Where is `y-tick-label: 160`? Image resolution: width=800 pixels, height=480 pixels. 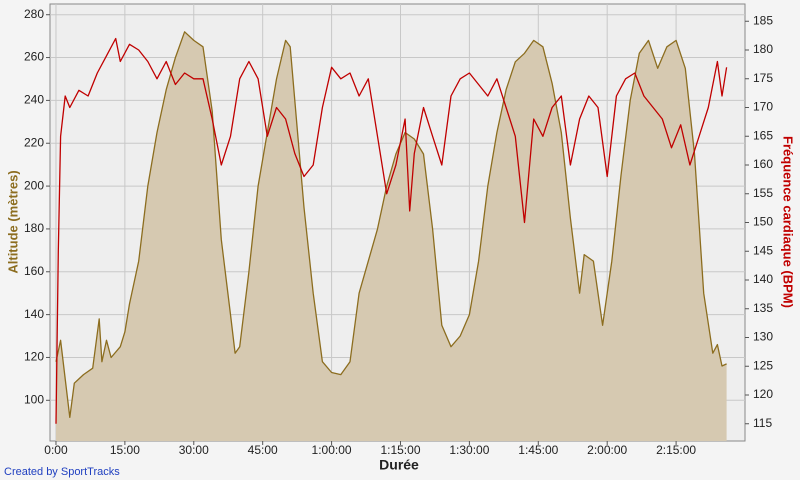
y-tick-label: 160 is located at coordinates (34, 271).